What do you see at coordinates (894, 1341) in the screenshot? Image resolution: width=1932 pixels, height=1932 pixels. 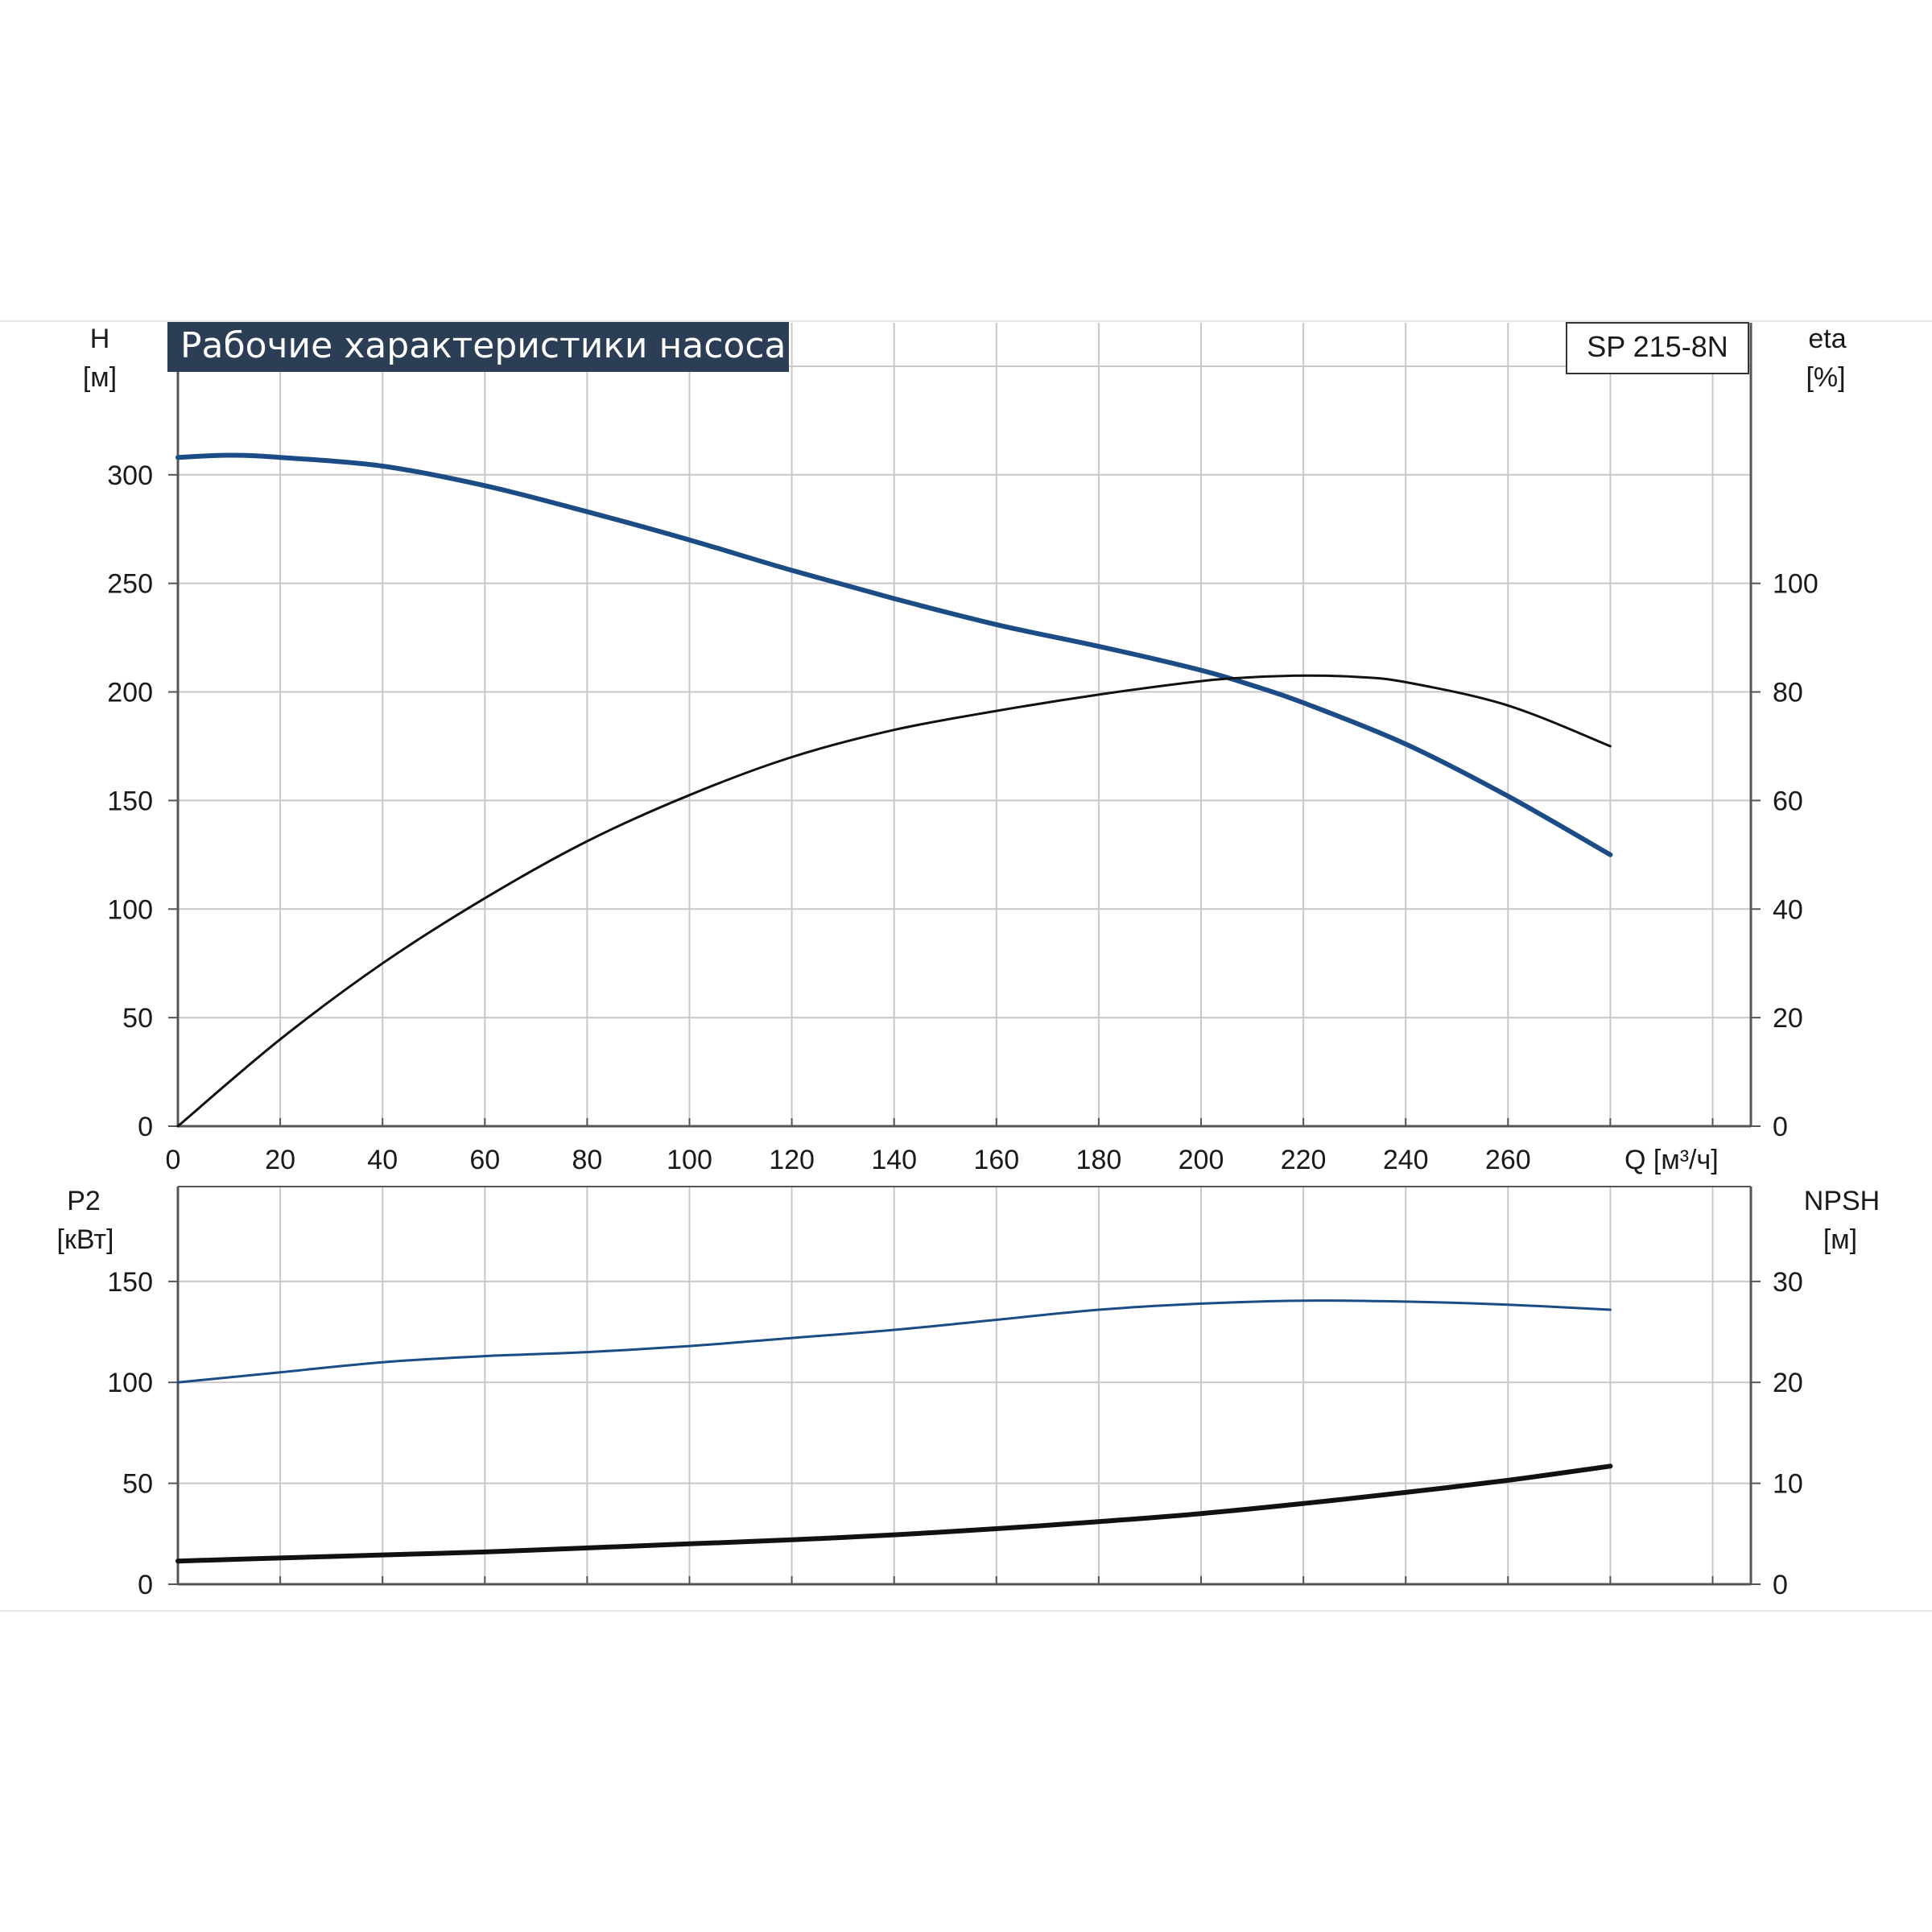 I see `bottom-series-0-line` at bounding box center [894, 1341].